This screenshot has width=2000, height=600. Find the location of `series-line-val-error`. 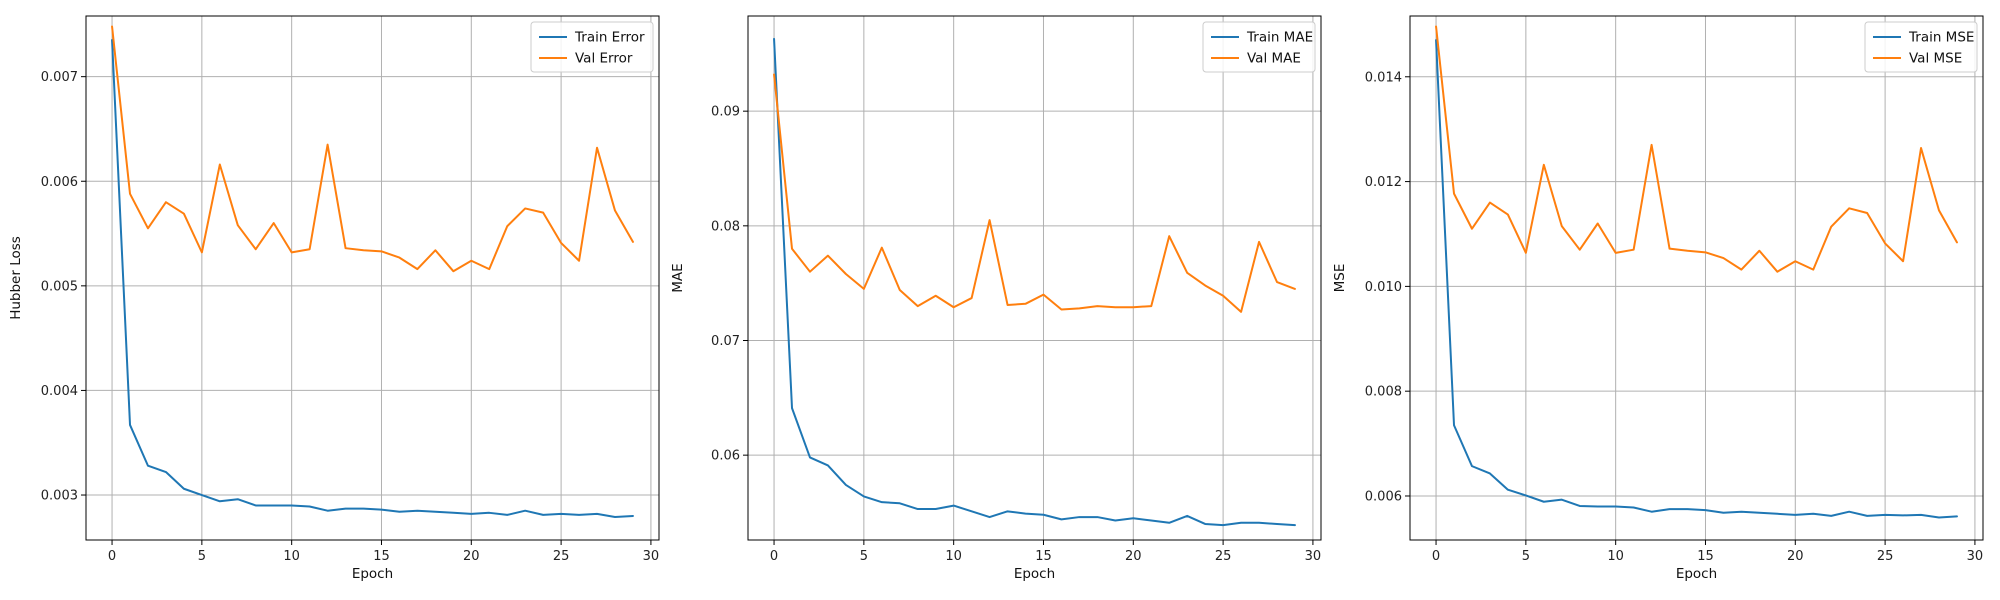

series-line-val-error is located at coordinates (372, 149).